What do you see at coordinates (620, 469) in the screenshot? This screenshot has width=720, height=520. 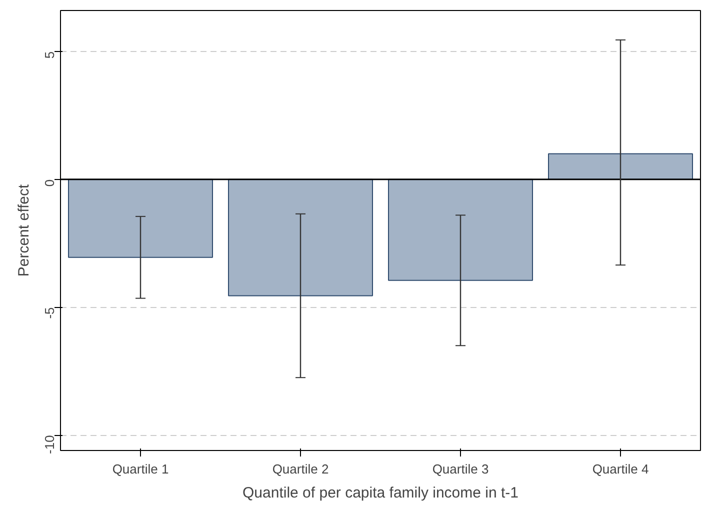 I see `x-tick-label: Quartile 4` at bounding box center [620, 469].